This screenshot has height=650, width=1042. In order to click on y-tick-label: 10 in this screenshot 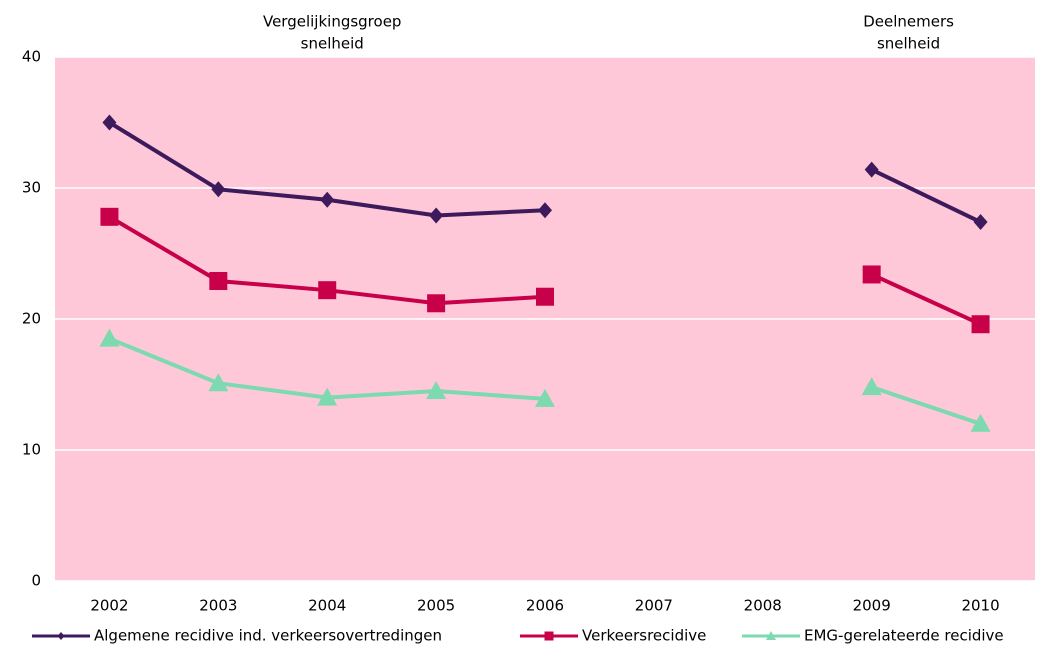, I will do `click(31, 450)`.